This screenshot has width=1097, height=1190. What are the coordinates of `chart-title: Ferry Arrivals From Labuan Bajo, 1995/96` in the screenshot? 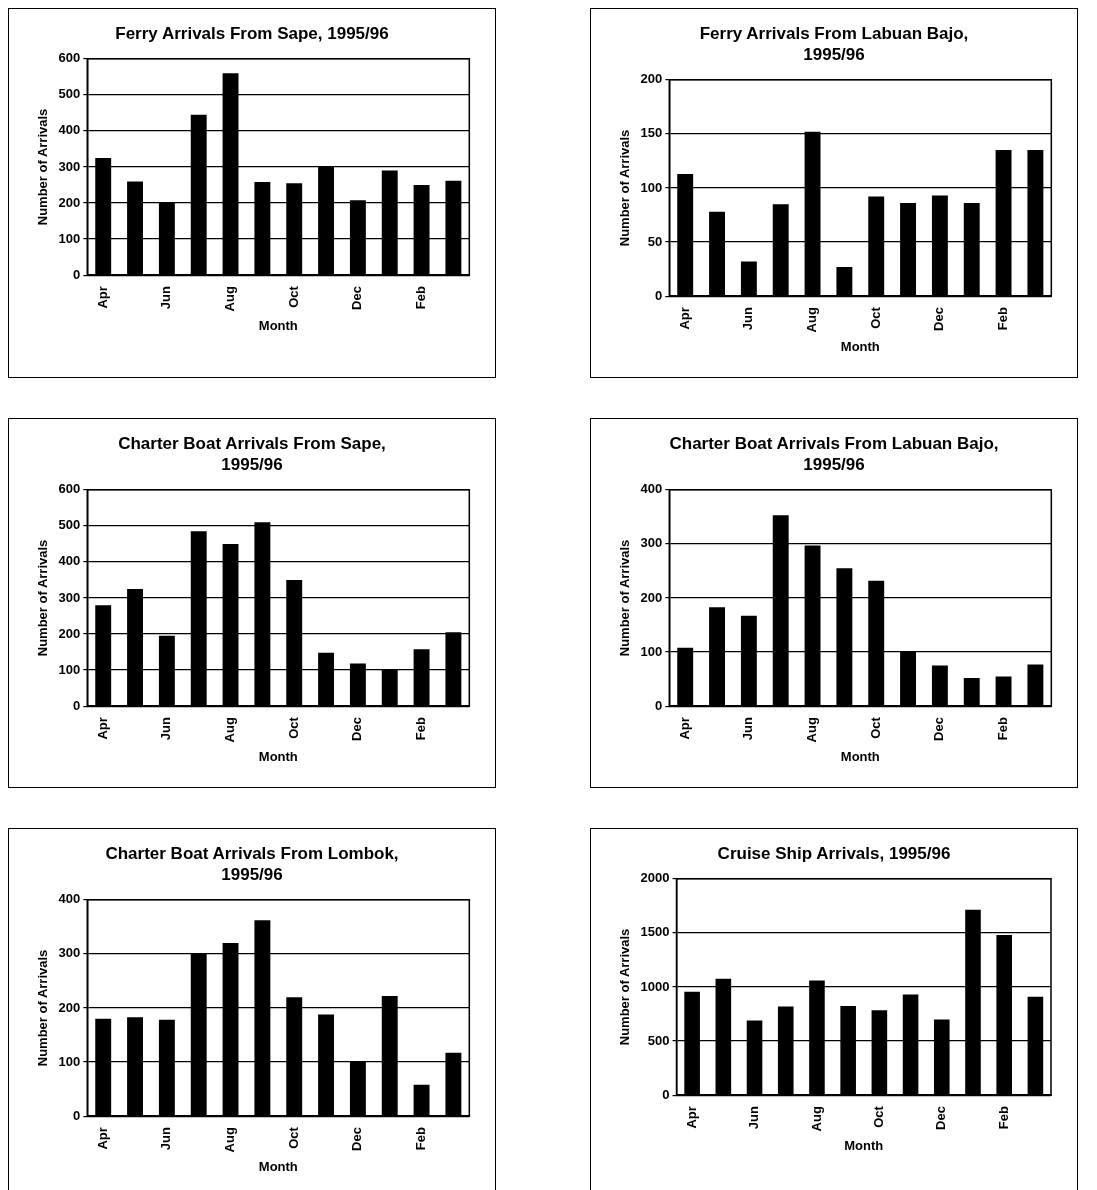 It's located at (834, 44).